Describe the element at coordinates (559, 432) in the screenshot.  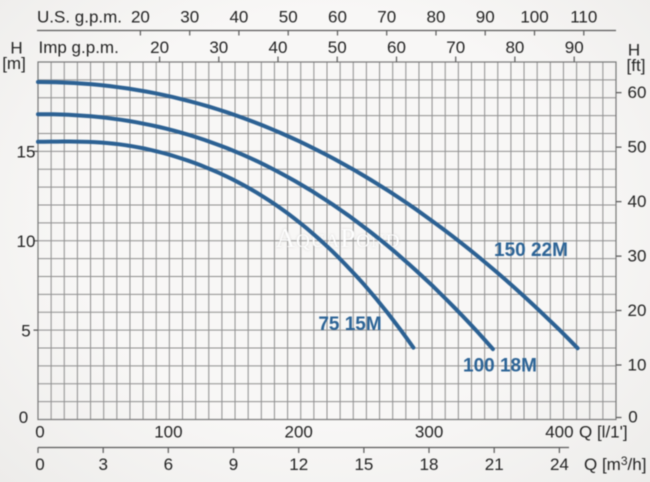
I see `svg-text: 400` at that location.